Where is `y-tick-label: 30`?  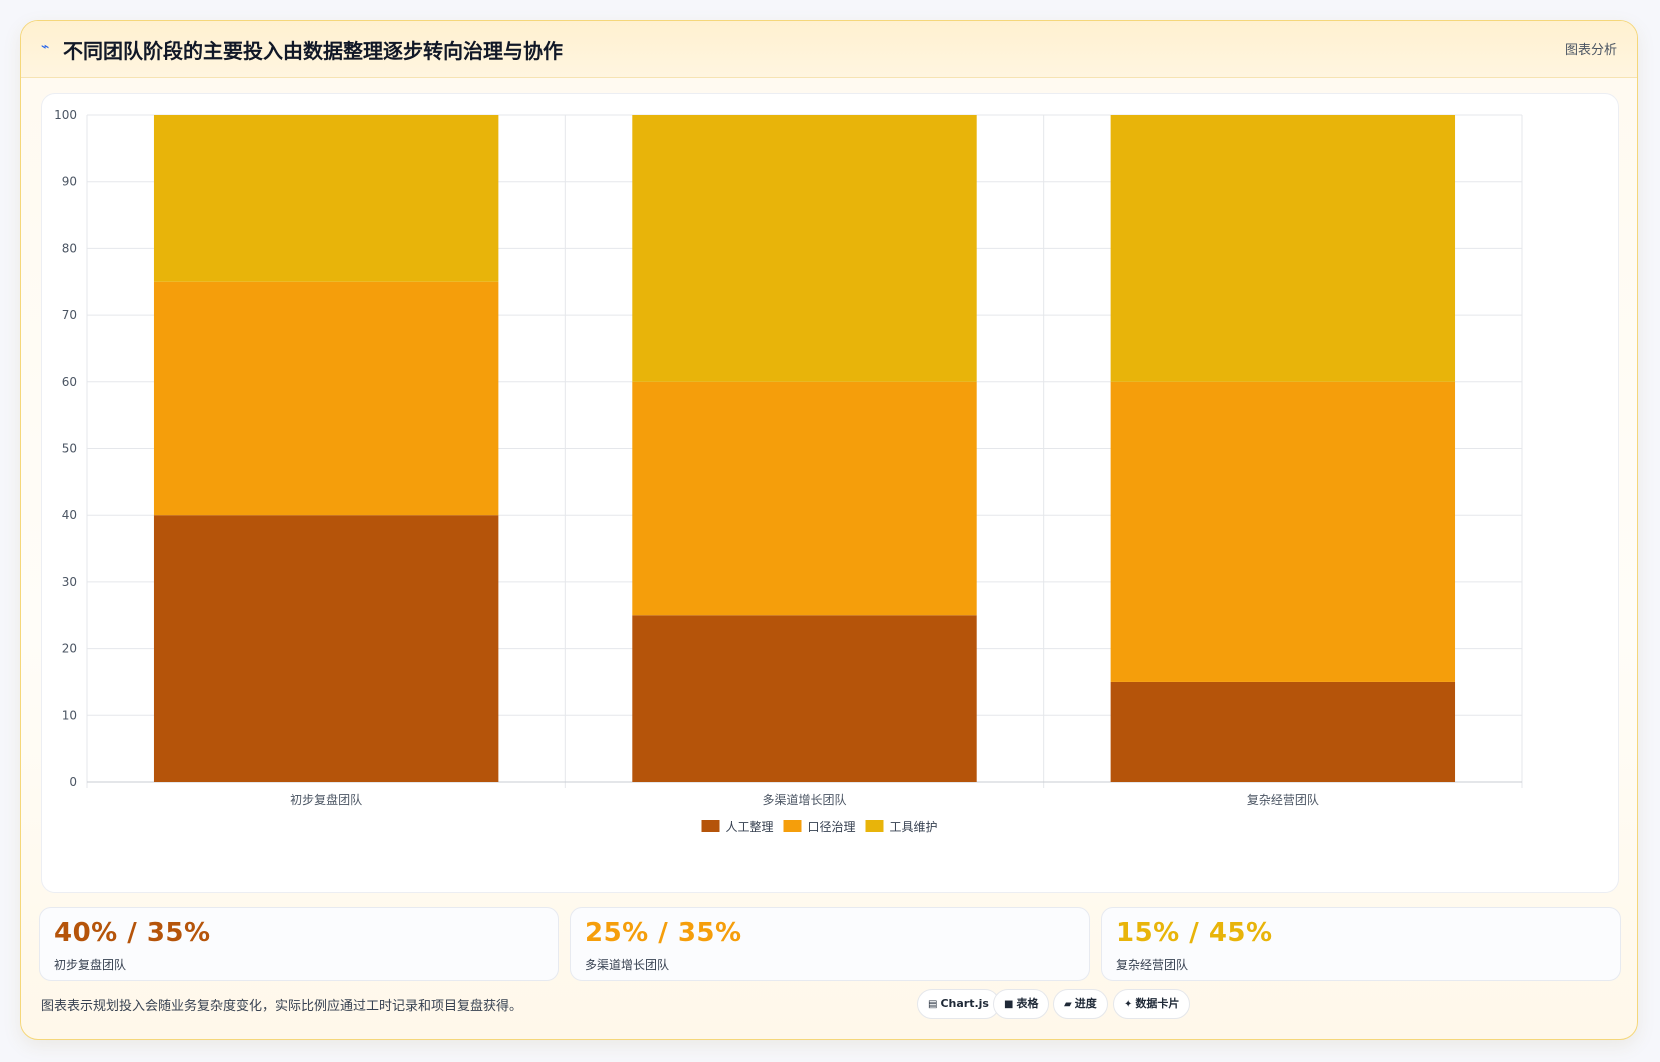
y-tick-label: 30 is located at coordinates (69, 582).